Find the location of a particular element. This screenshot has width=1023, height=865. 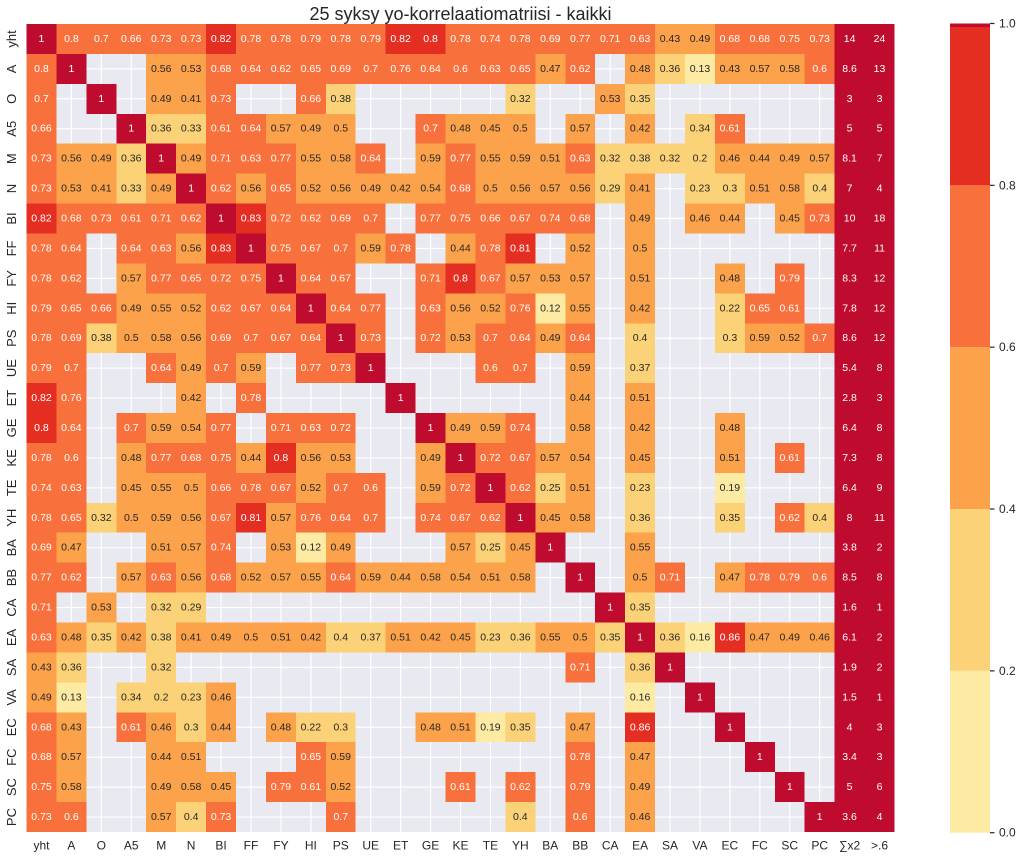

svg-text: 0.48 is located at coordinates (640, 69).